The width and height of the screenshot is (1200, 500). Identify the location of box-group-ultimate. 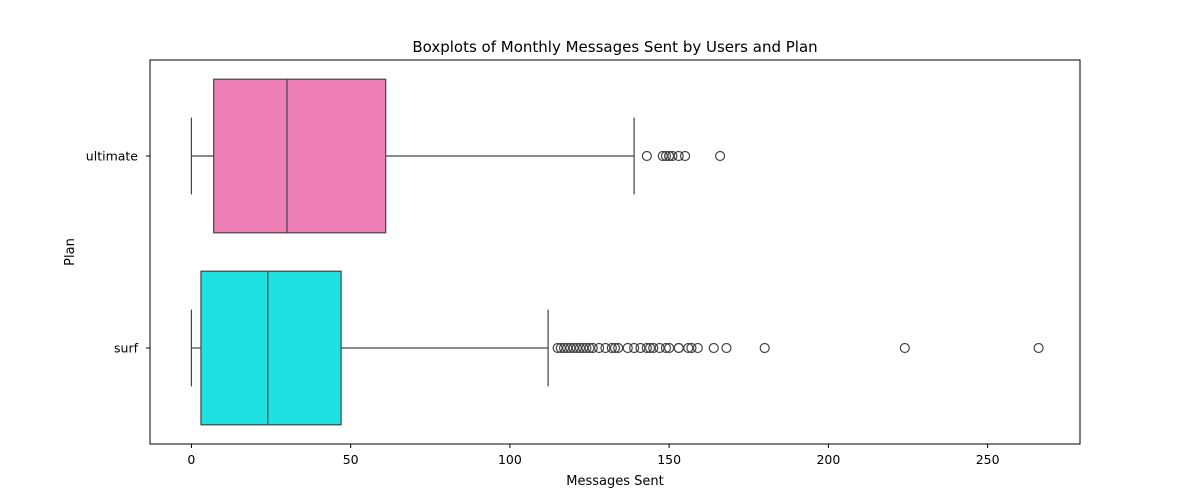
(458, 156).